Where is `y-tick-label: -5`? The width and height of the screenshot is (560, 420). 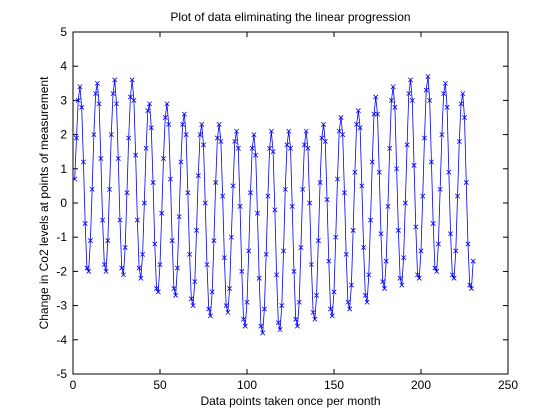 y-tick-label: -5 is located at coordinates (61, 374).